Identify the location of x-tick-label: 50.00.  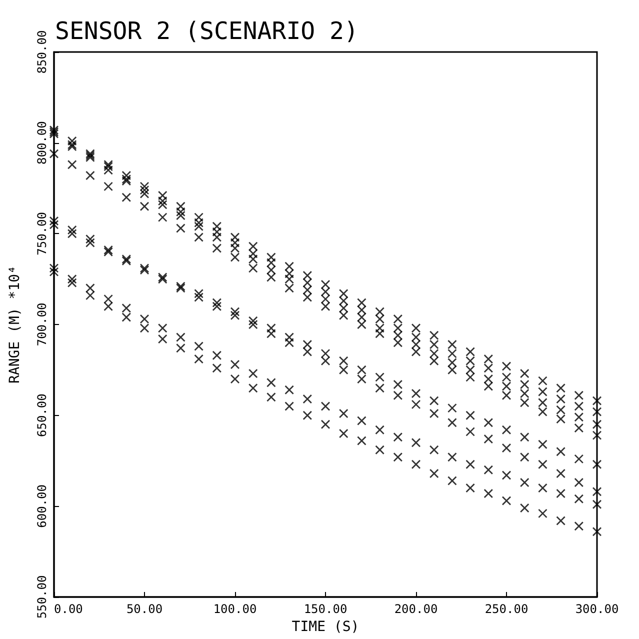
(144, 609).